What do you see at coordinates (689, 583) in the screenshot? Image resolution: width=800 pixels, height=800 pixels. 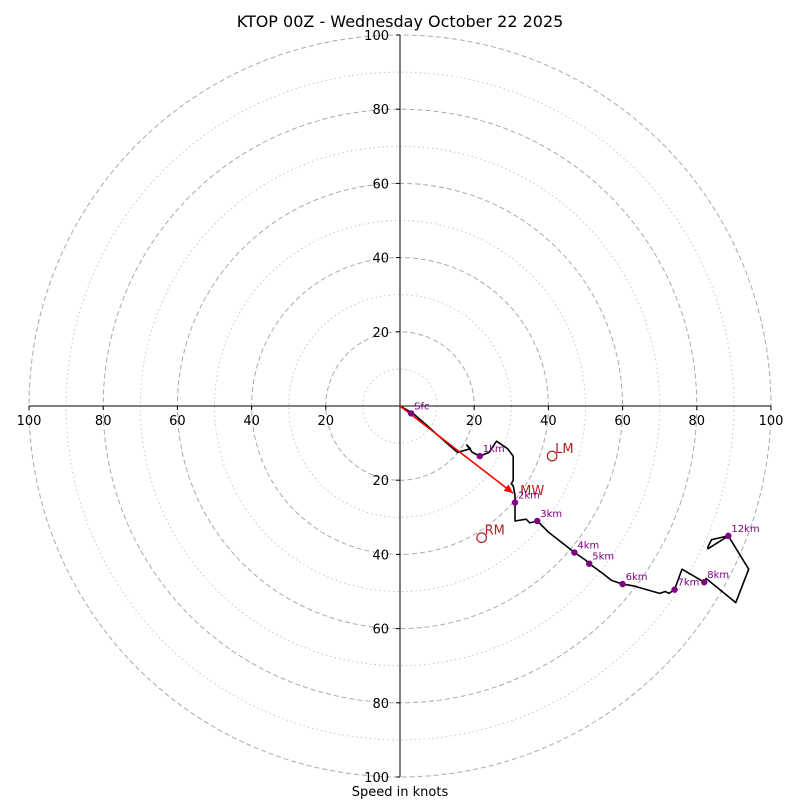 I see `height-label-7km: 7km` at bounding box center [689, 583].